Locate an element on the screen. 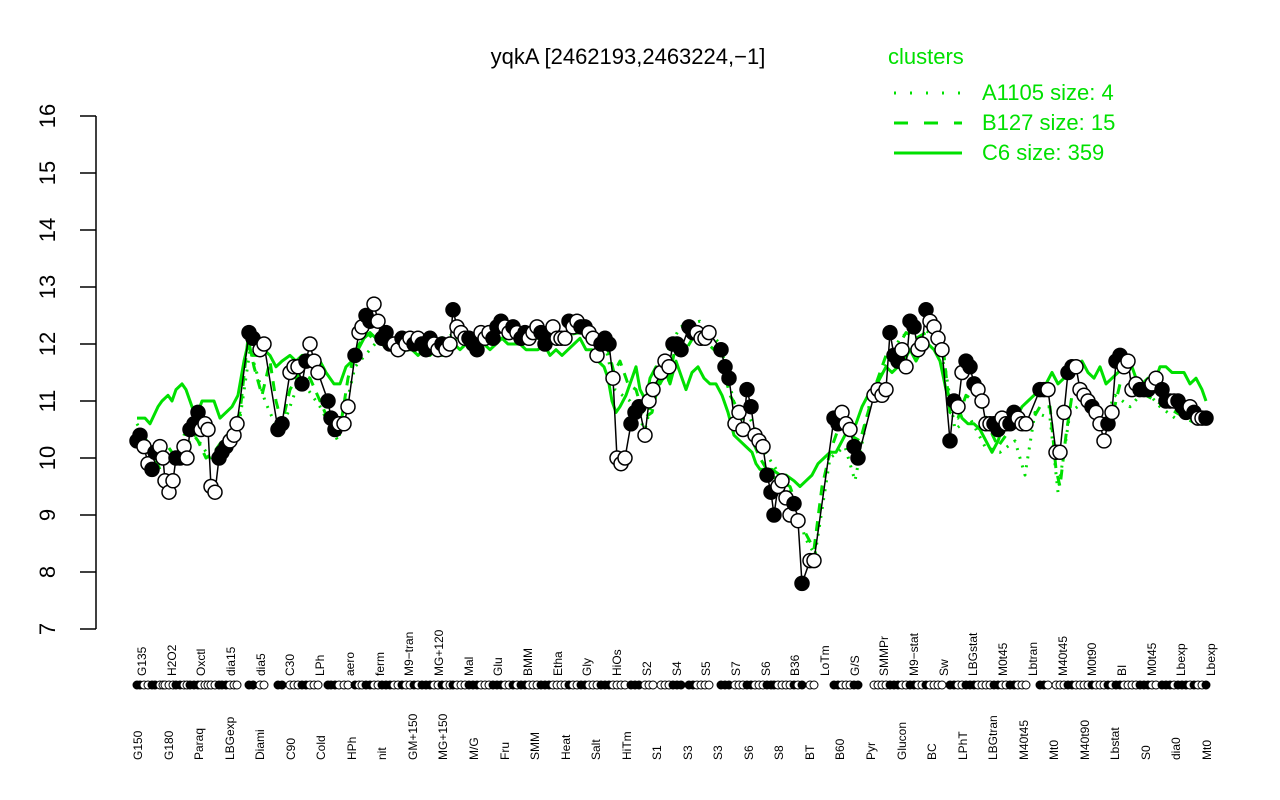 The width and height of the screenshot is (1280, 800). x-tick-label: M9−stat is located at coordinates (914, 654).